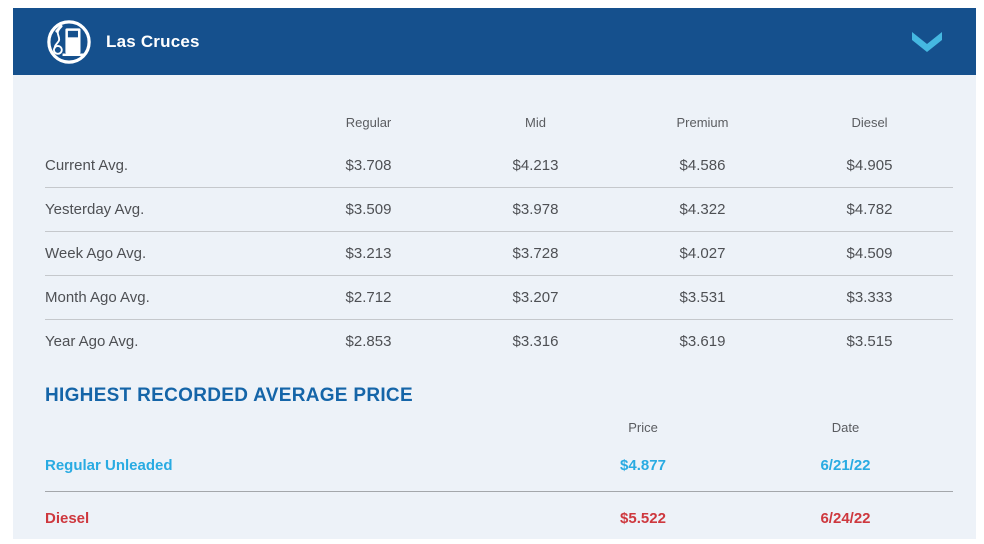 This screenshot has height=544, width=984. I want to click on price-cell: $3.708, so click(368, 166).